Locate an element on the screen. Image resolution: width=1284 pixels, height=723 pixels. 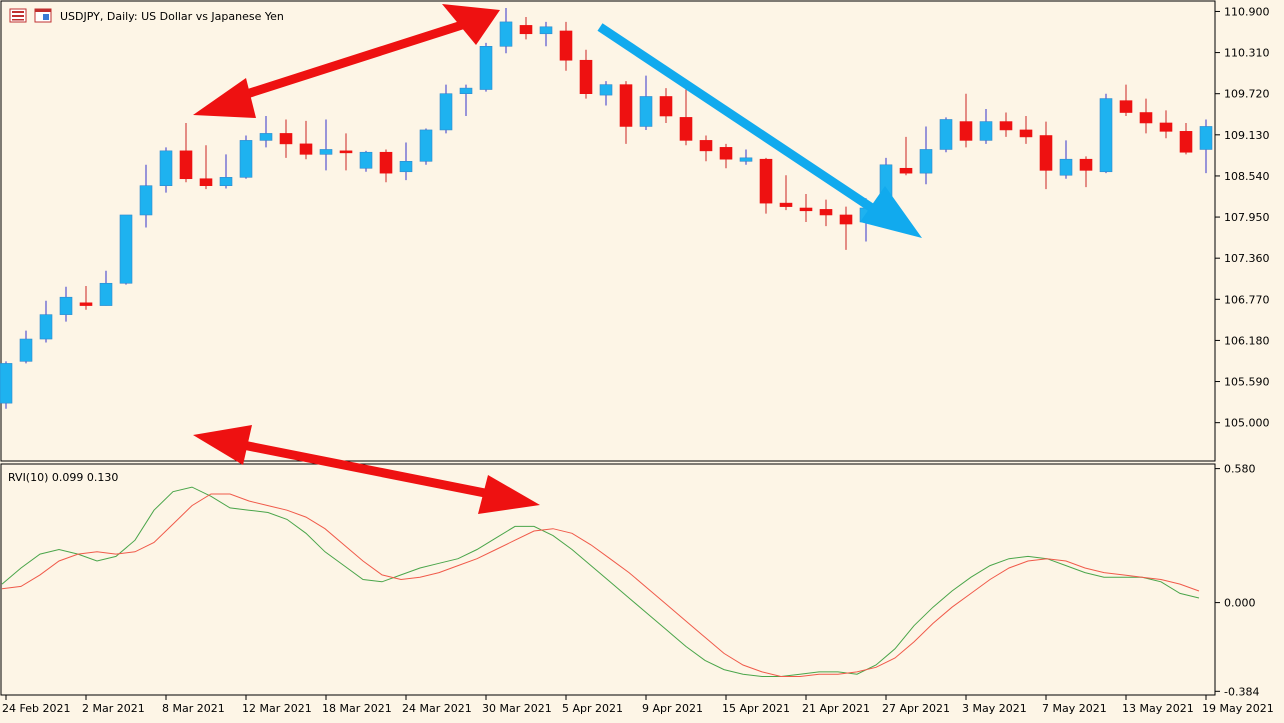
time-tick-label: 27 Apr 2021 is located at coordinates (916, 708).